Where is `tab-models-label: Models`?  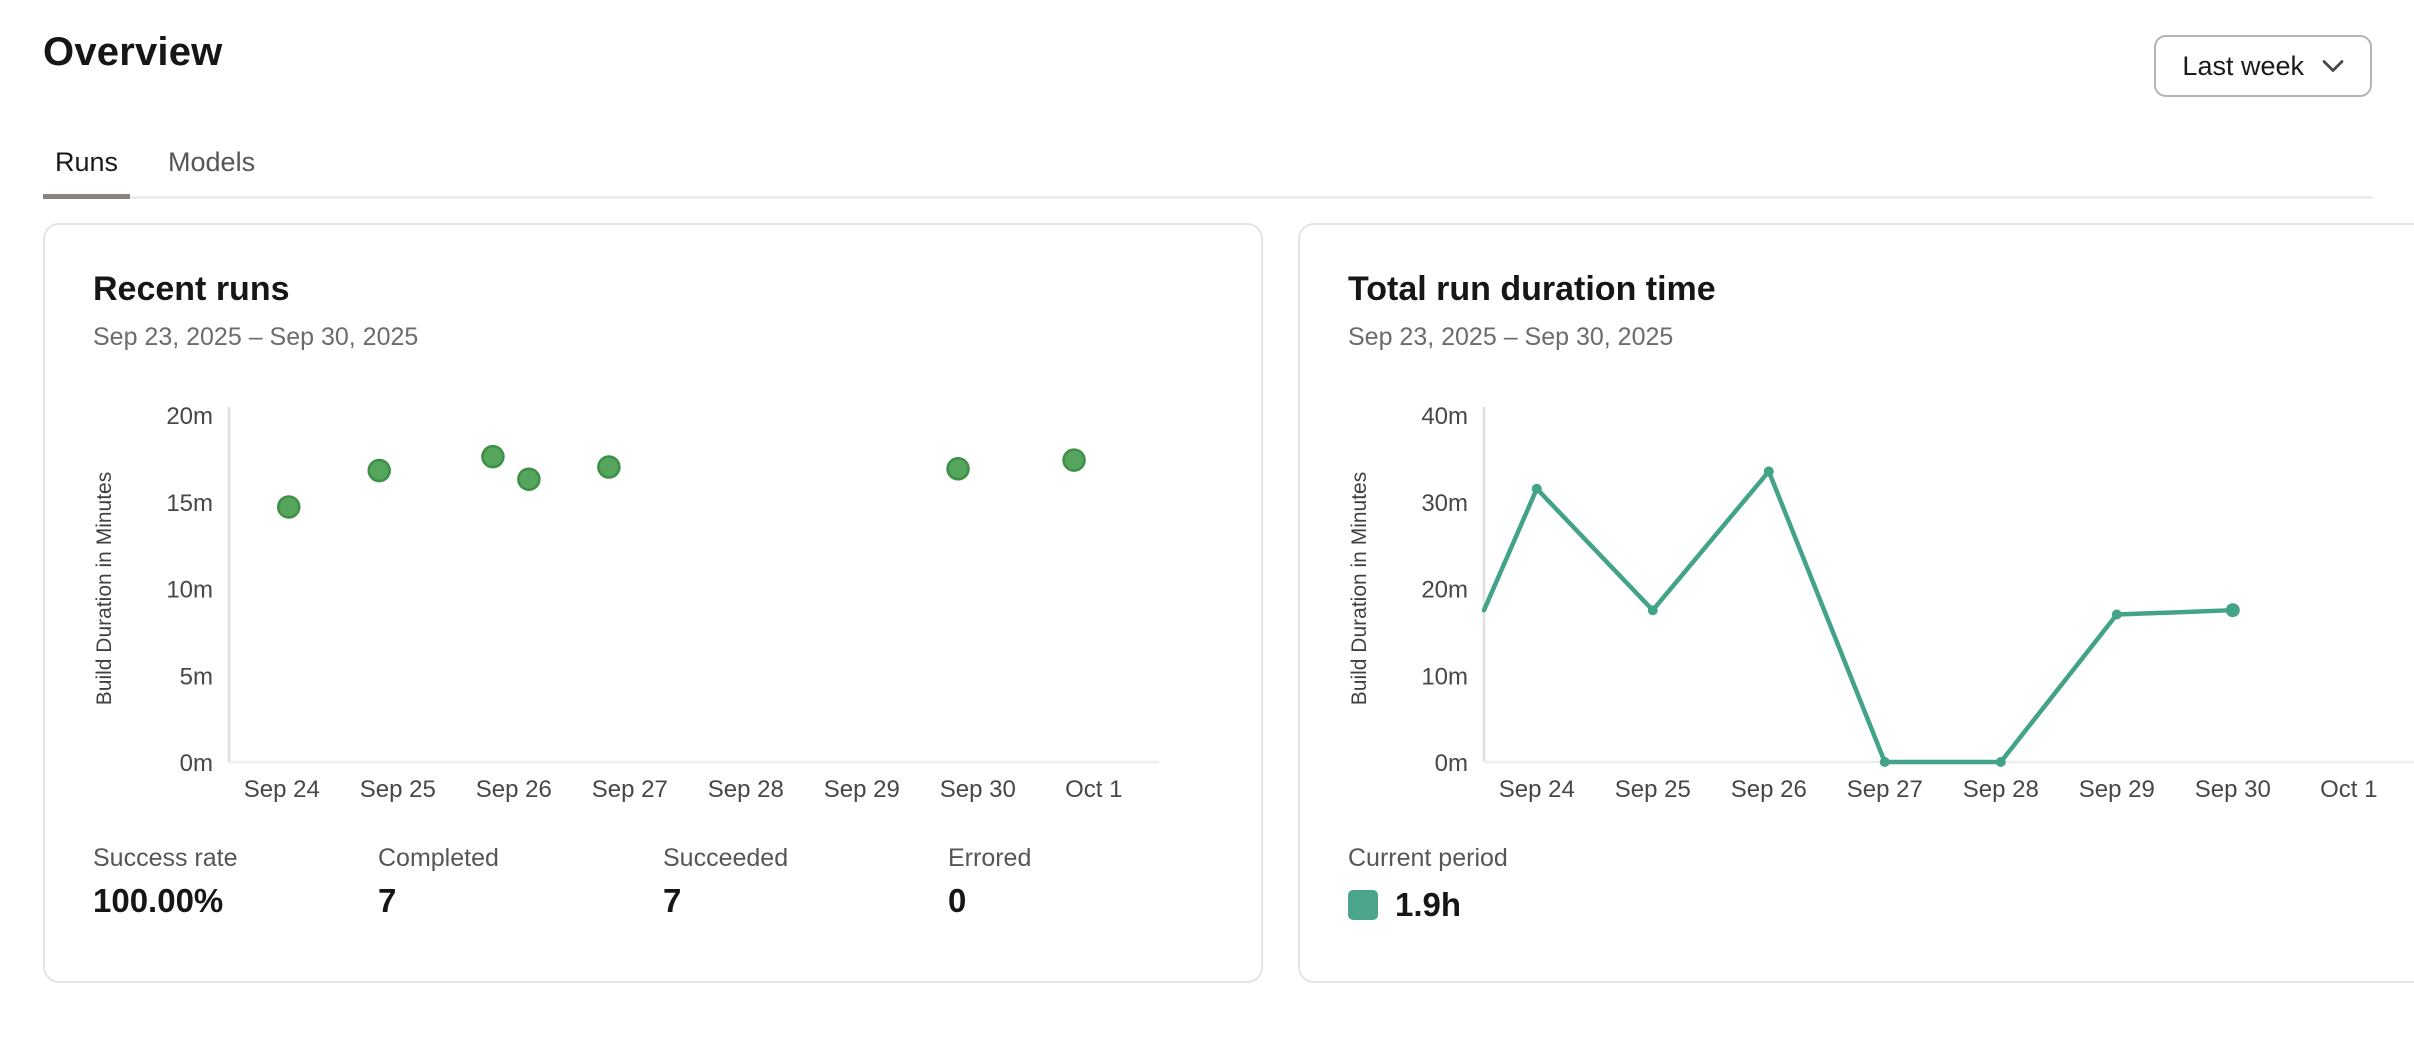
tab-models-label: Models is located at coordinates (212, 162).